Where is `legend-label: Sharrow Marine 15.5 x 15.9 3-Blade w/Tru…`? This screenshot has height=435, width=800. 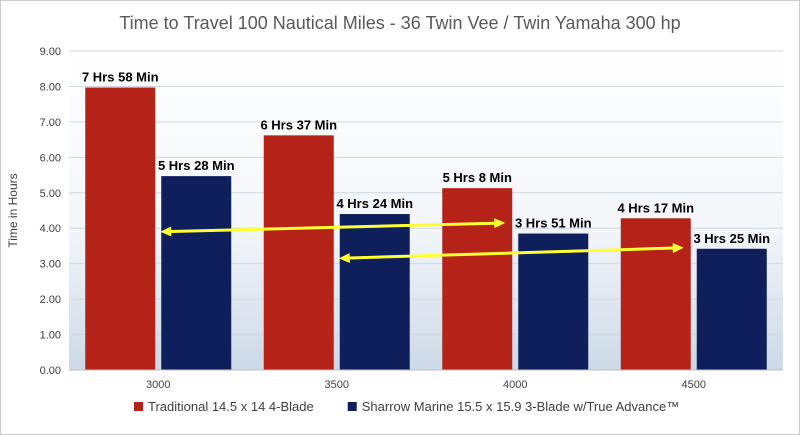 legend-label: Sharrow Marine 15.5 x 15.9 3-Blade w/Tru… is located at coordinates (520, 406).